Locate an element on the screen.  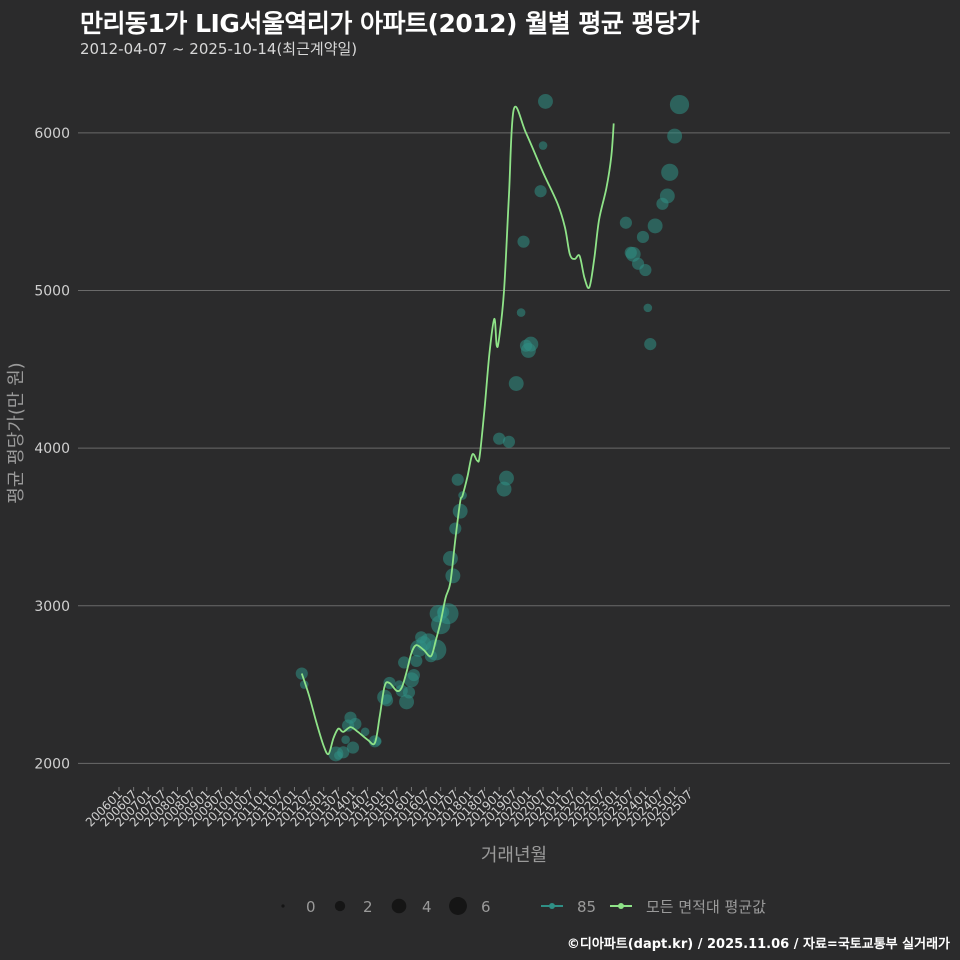
legend-size-label: 2 is located at coordinates (368, 907).